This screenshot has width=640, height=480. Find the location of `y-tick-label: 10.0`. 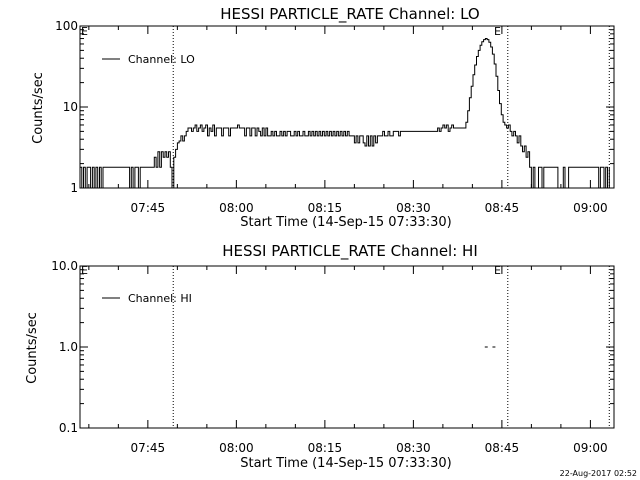

y-tick-label: 10.0 is located at coordinates (64, 266).